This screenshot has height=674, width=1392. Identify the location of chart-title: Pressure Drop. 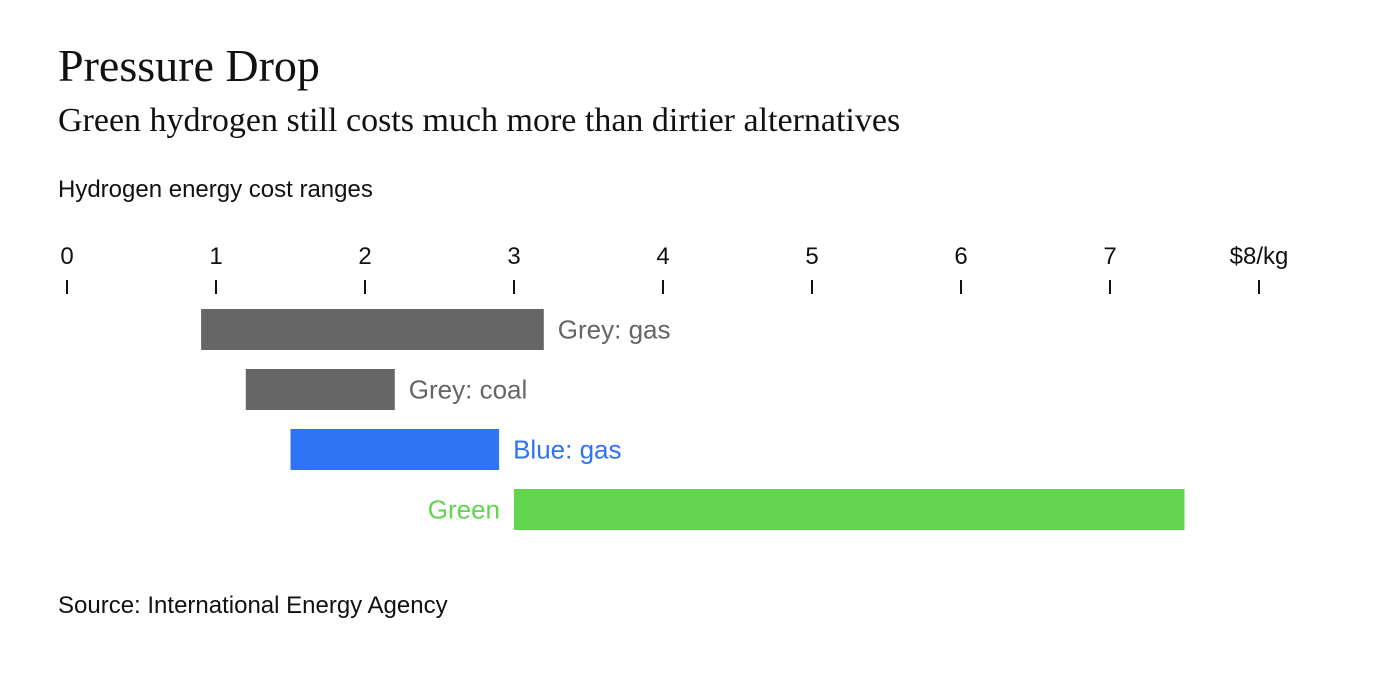
(189, 65).